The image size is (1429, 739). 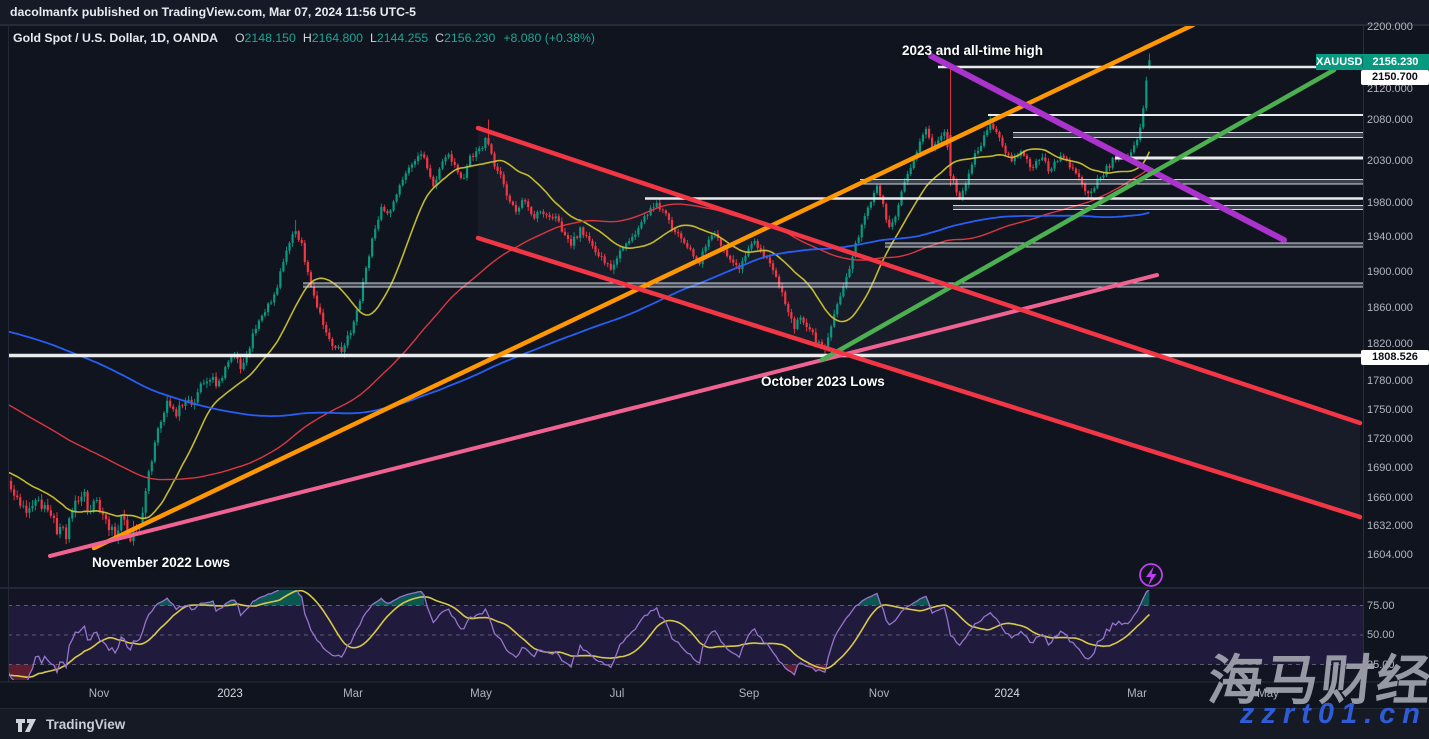 What do you see at coordinates (1395, 357) in the screenshot?
I see `october-lows-price-badge: 1808.526` at bounding box center [1395, 357].